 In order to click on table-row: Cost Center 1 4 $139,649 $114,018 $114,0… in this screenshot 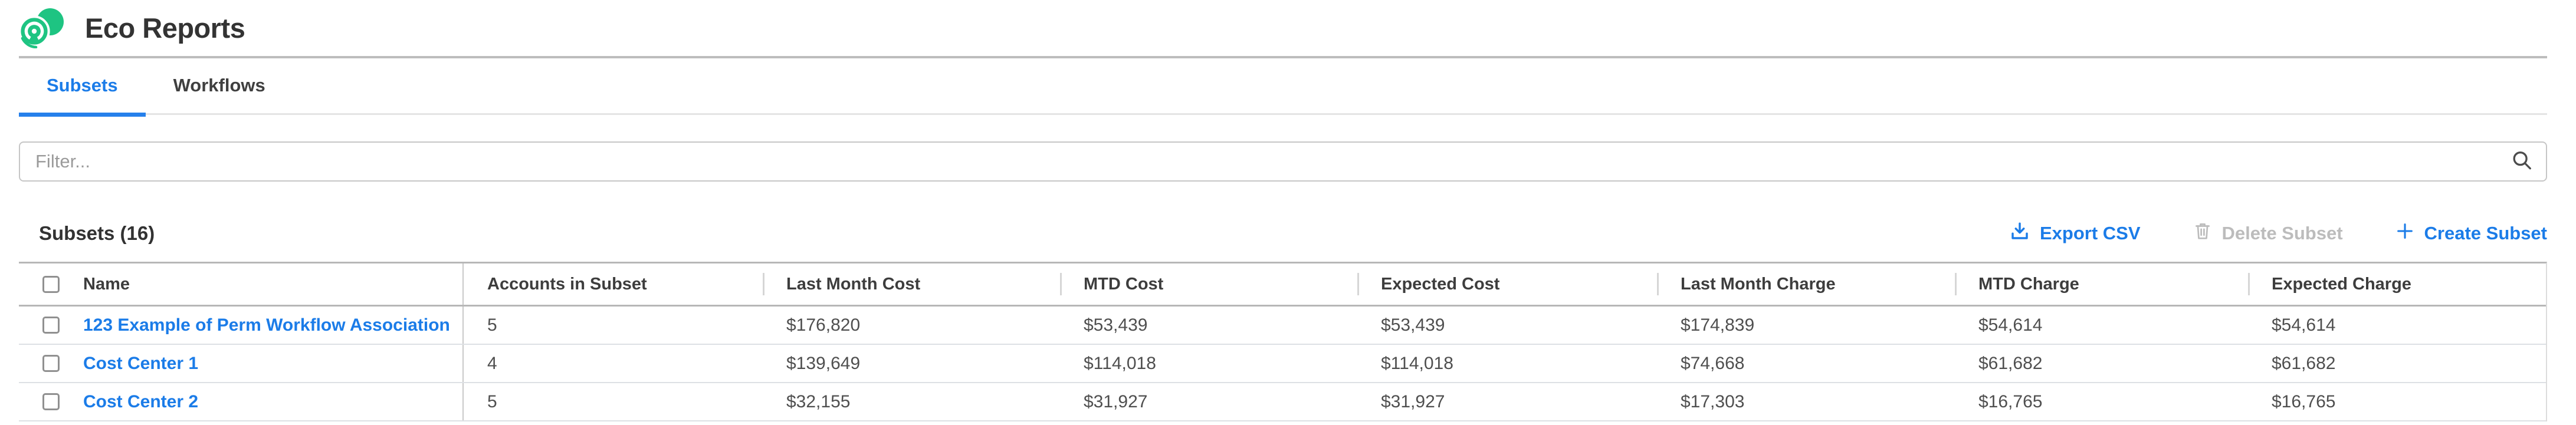, I will do `click(1282, 364)`.